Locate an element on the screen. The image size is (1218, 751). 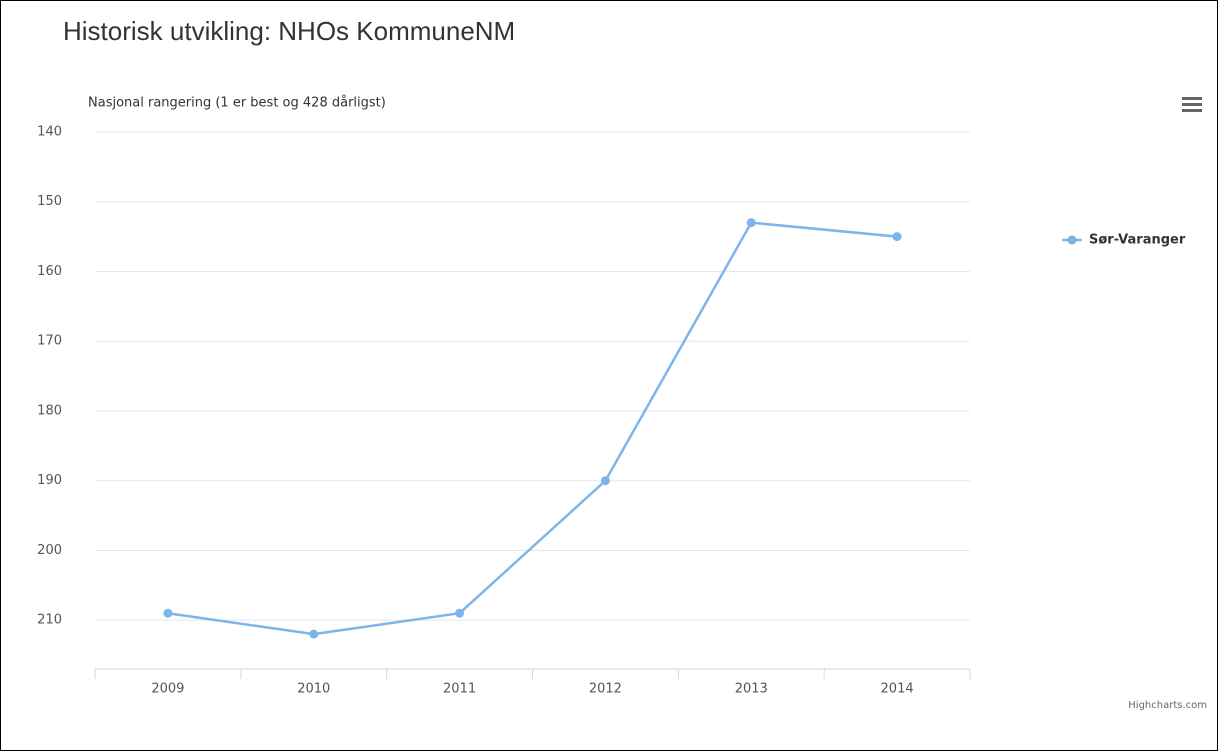
y-tick-label: 210 is located at coordinates (49, 620).